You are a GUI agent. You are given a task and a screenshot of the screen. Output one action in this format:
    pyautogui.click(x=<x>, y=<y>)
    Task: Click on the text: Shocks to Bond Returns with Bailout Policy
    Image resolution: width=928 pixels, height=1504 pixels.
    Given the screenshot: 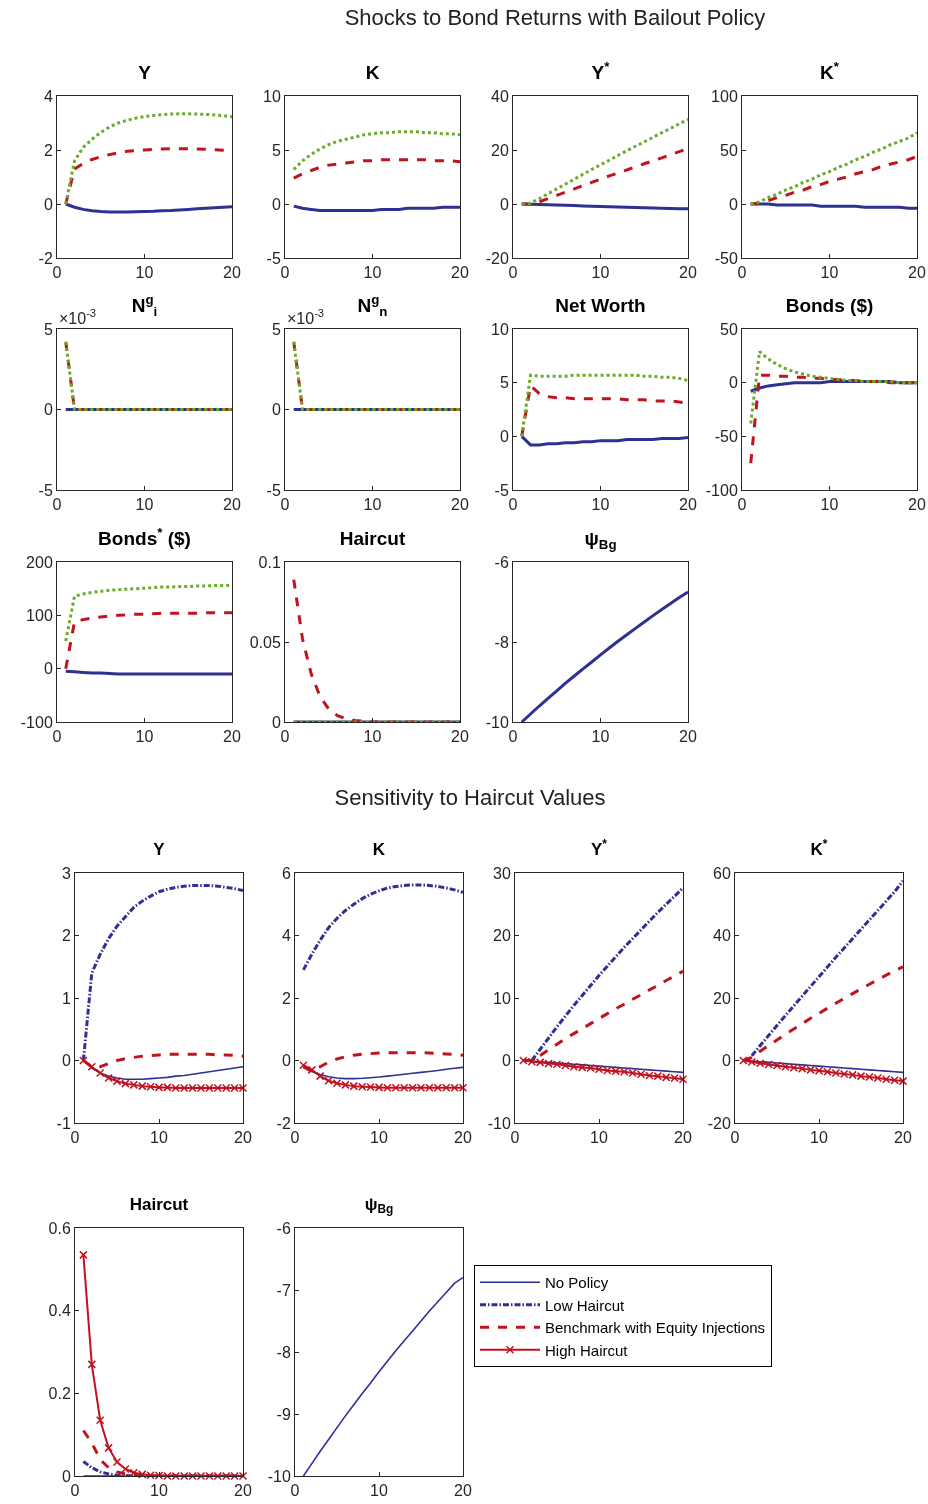 What is the action you would take?
    pyautogui.click(x=555, y=18)
    